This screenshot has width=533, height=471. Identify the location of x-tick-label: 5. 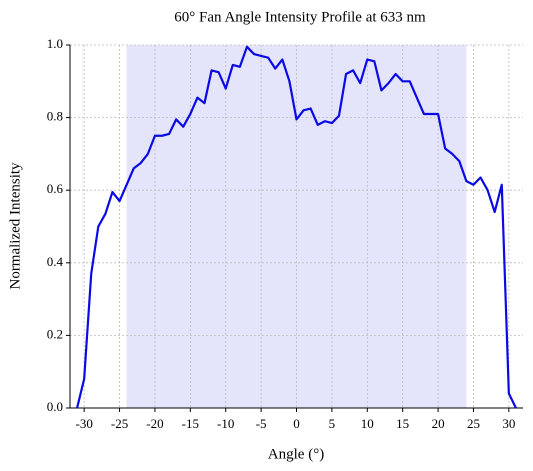
(332, 423).